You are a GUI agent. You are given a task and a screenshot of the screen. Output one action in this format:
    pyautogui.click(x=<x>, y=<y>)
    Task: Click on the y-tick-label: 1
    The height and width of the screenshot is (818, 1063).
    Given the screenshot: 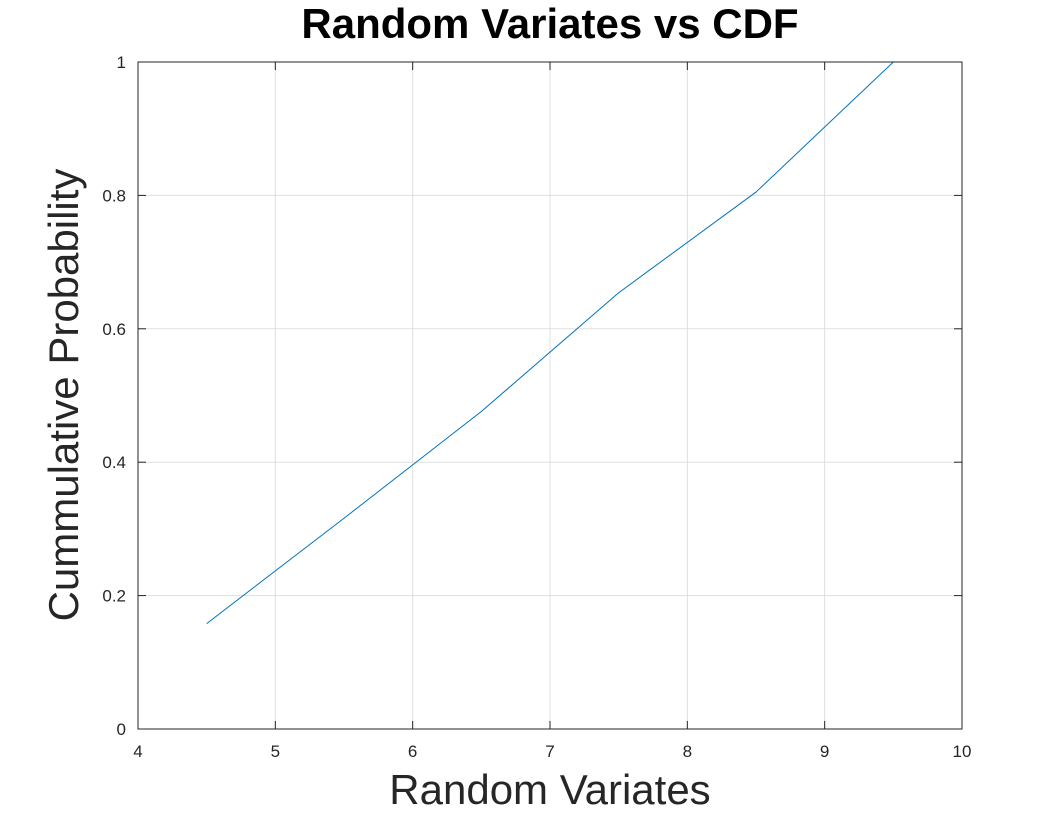 What is the action you would take?
    pyautogui.click(x=121, y=62)
    